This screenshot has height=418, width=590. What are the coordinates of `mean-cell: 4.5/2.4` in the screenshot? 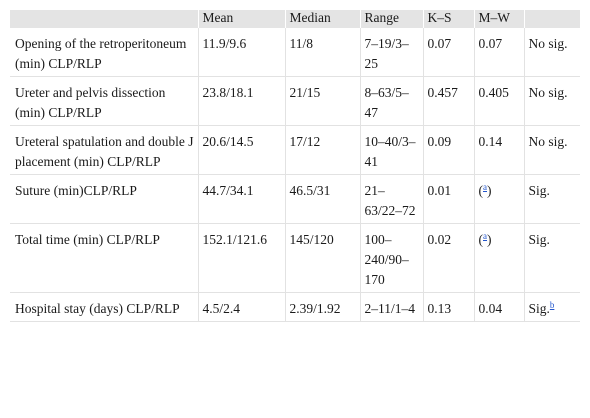 It's located at (241, 307).